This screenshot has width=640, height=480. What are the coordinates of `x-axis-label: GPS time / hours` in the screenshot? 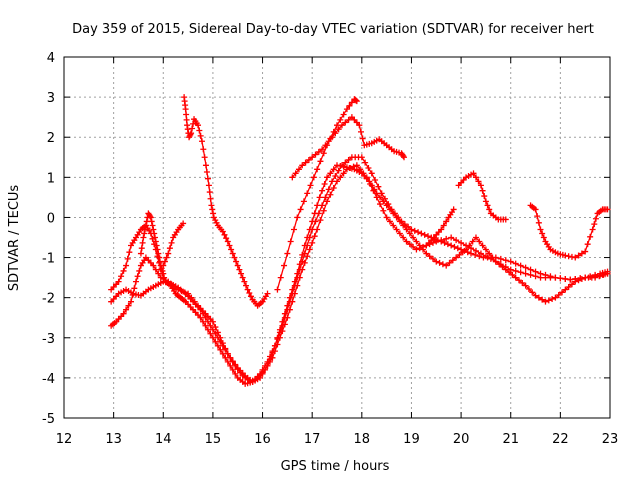 It's located at (335, 466).